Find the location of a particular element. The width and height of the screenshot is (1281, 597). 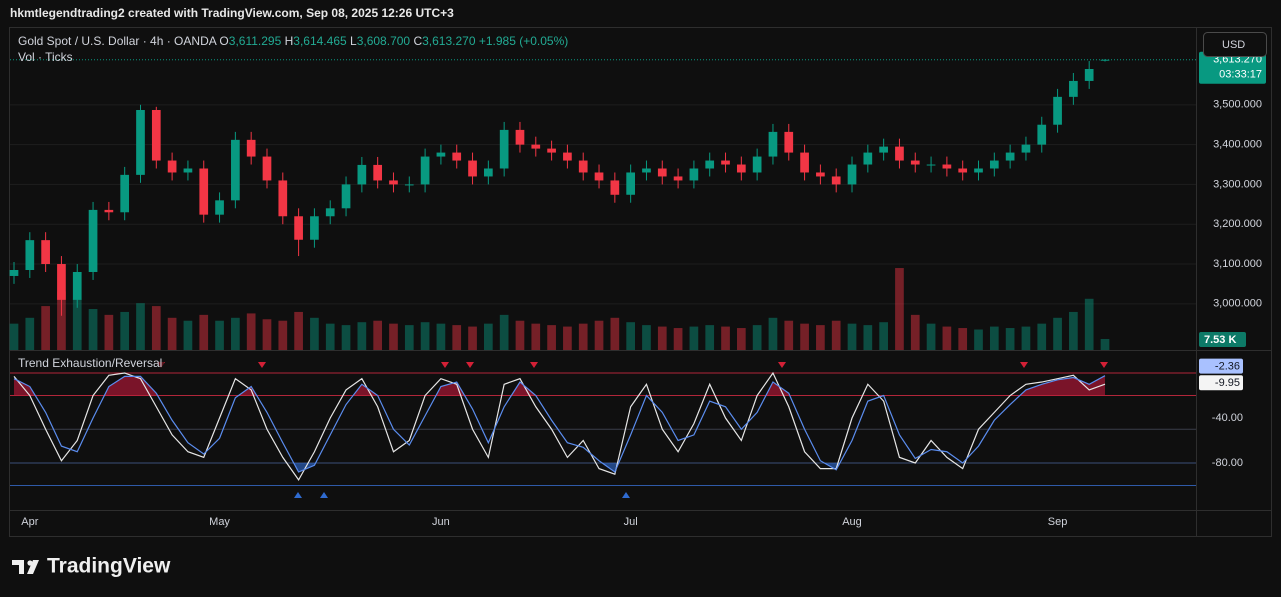

y-tick-label: 3,200.000 is located at coordinates (1237, 224).